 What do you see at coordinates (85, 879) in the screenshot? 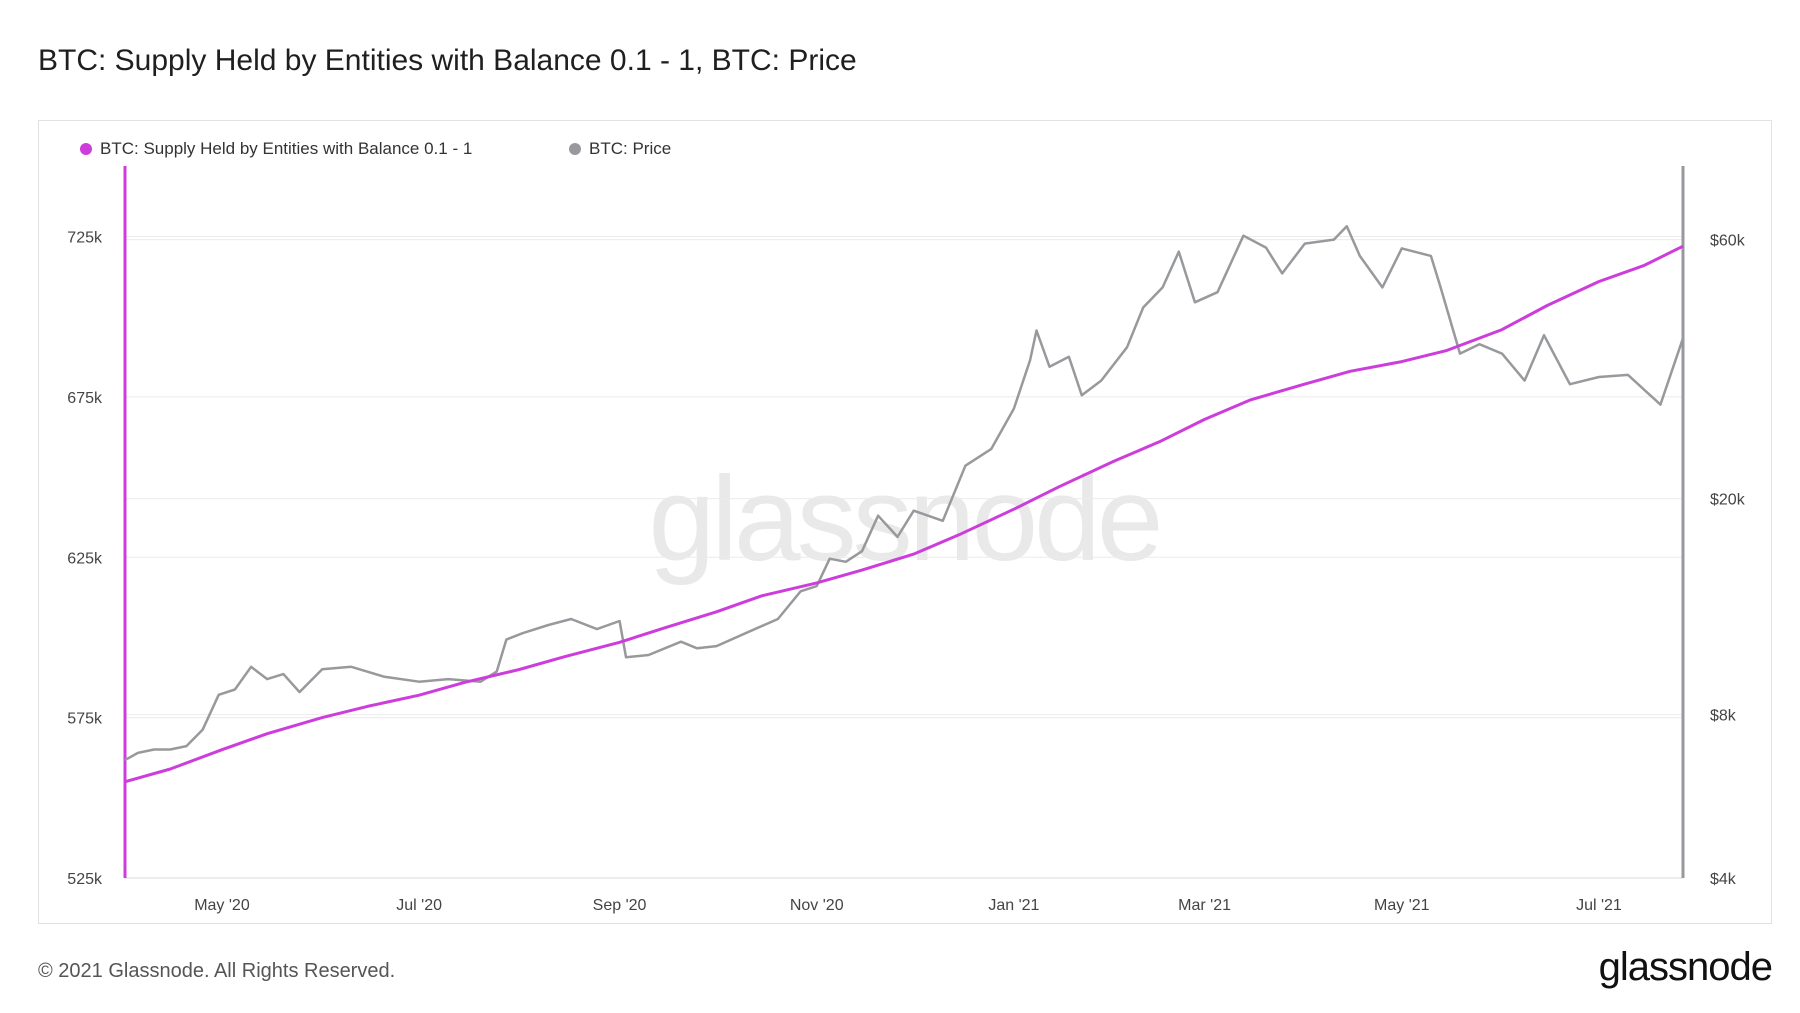
I see `y-left-tick-label: 525k` at bounding box center [85, 879].